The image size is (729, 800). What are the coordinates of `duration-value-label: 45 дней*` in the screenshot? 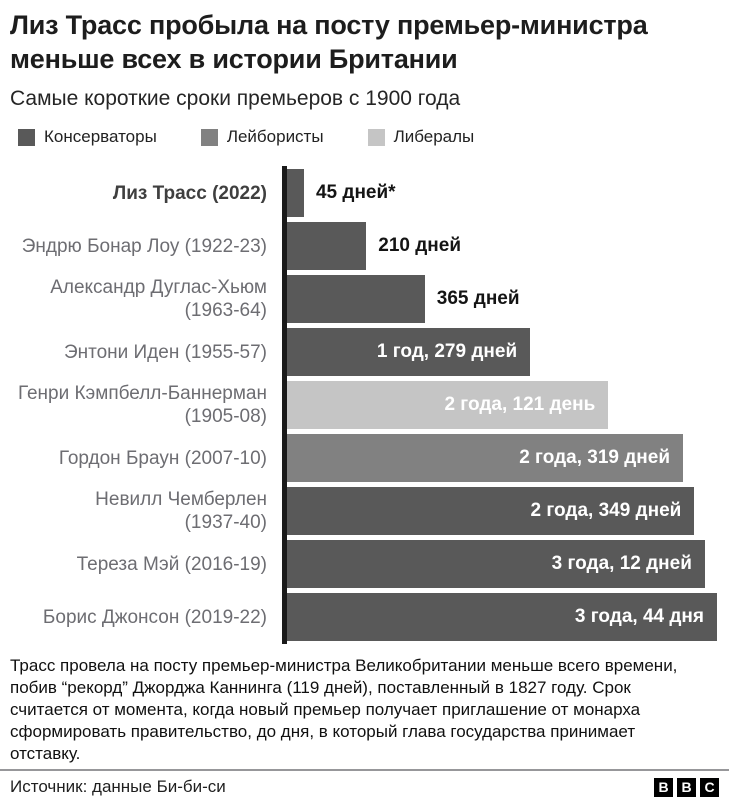 It's located at (355, 192).